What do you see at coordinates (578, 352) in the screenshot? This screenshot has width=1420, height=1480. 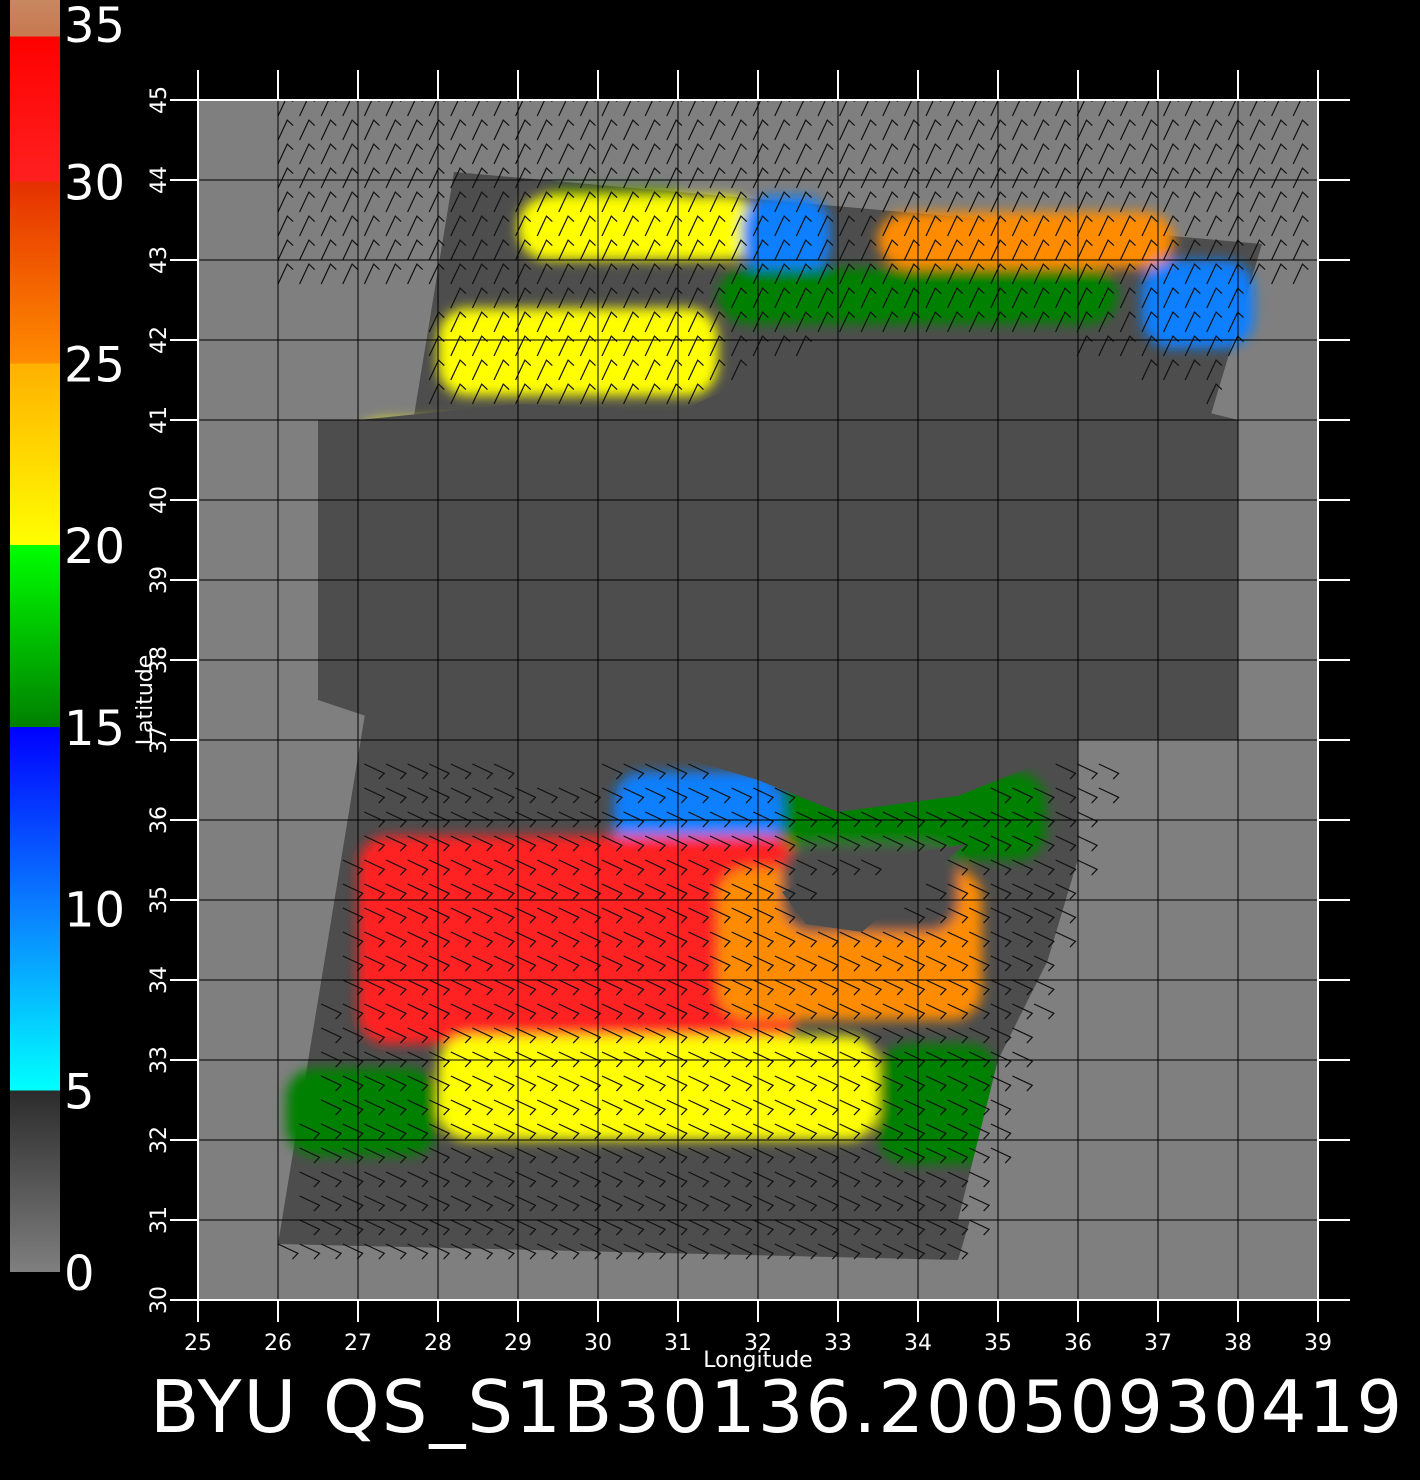 I see `region-black-sea-south-coast-yellow` at bounding box center [578, 352].